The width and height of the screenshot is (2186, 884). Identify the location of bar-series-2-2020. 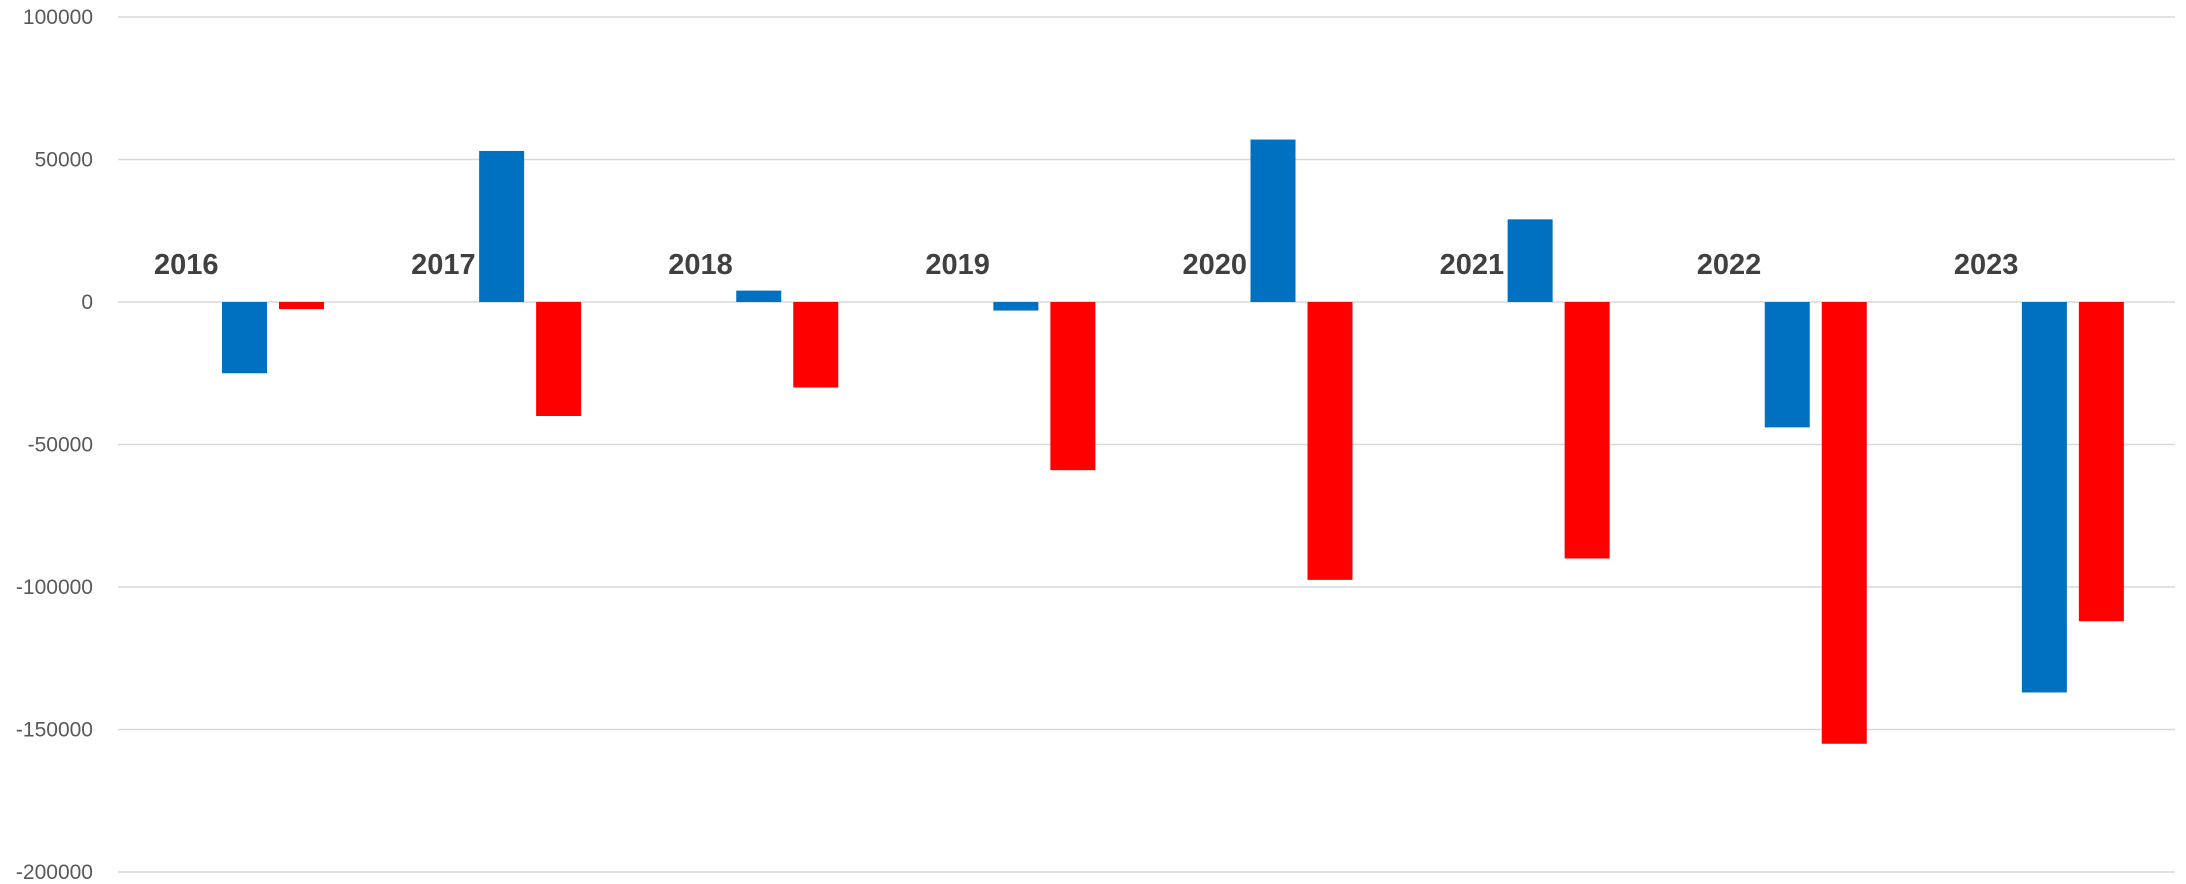
(1330, 441).